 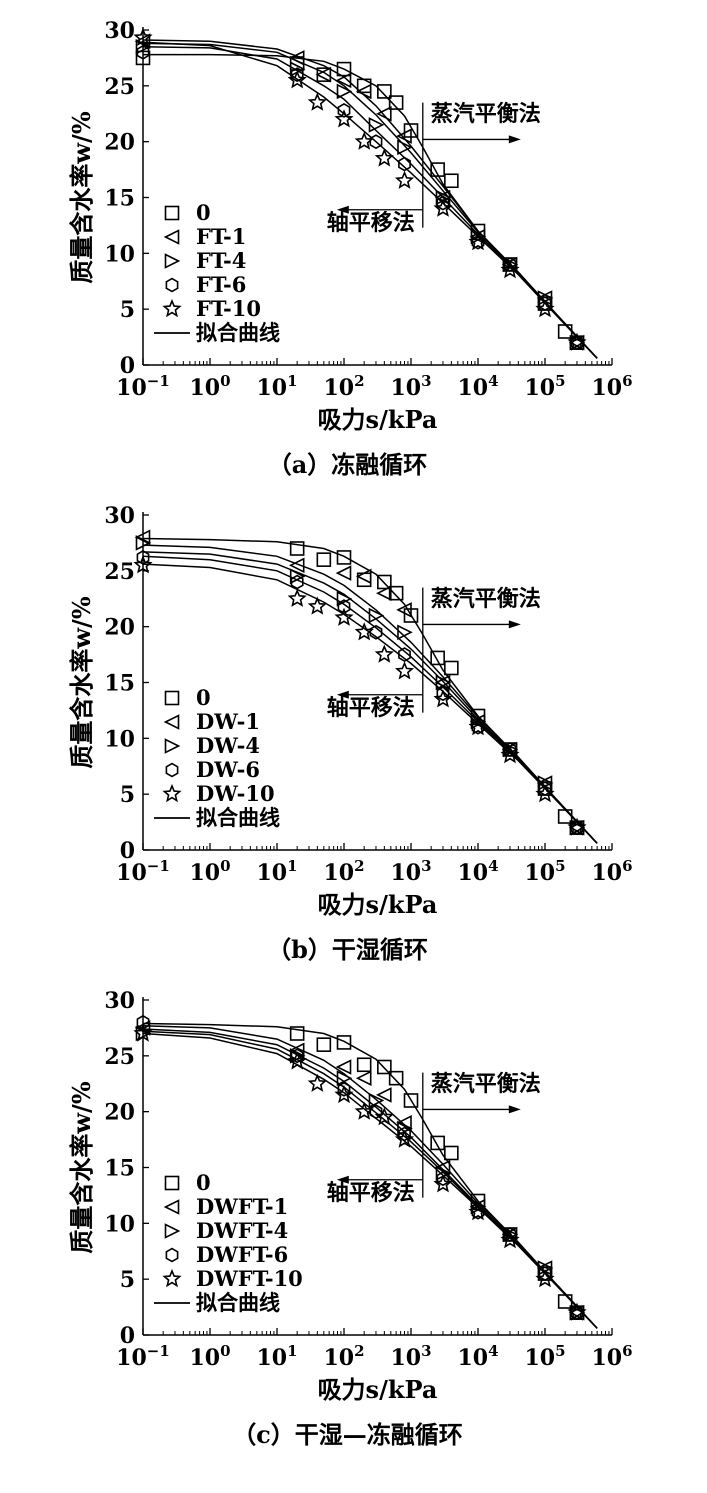 What do you see at coordinates (611, 1356) in the screenshot?
I see `x-tick-label: 10⁶` at bounding box center [611, 1356].